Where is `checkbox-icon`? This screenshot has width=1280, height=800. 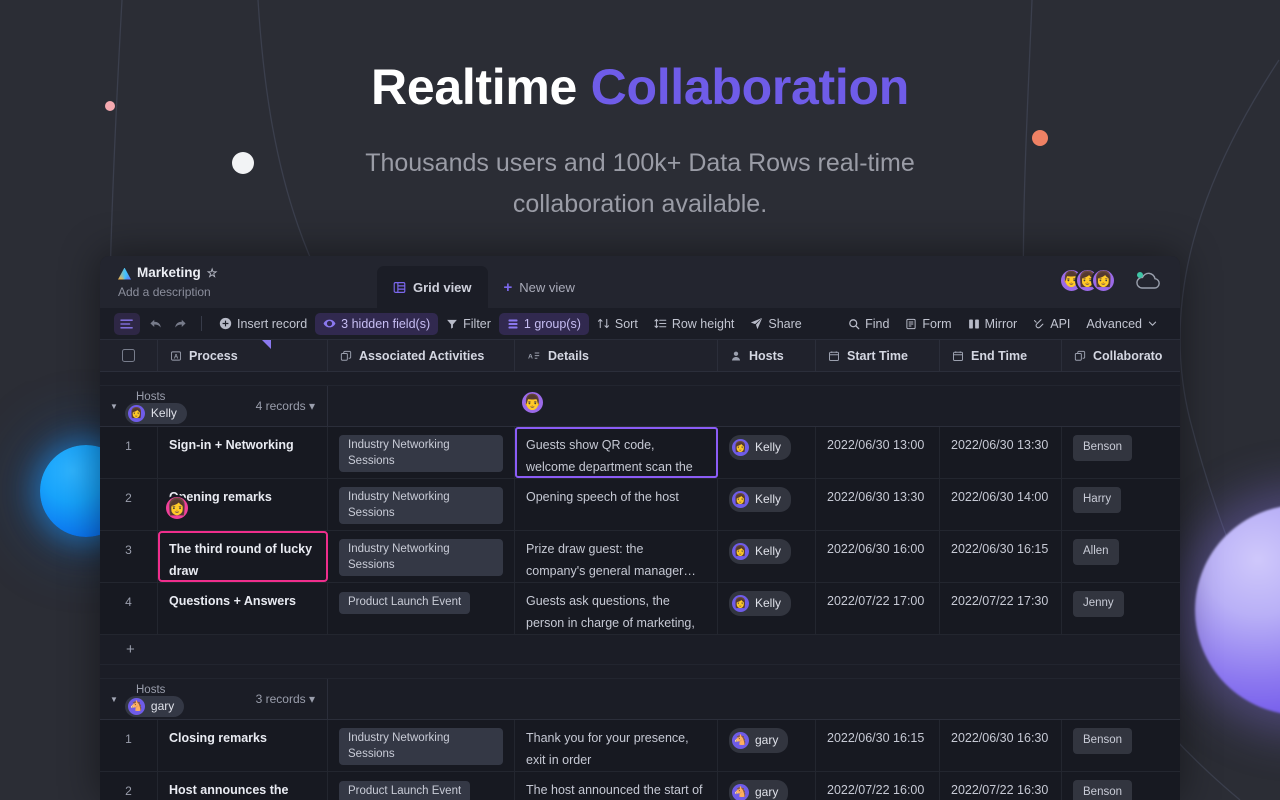 checkbox-icon is located at coordinates (128, 355).